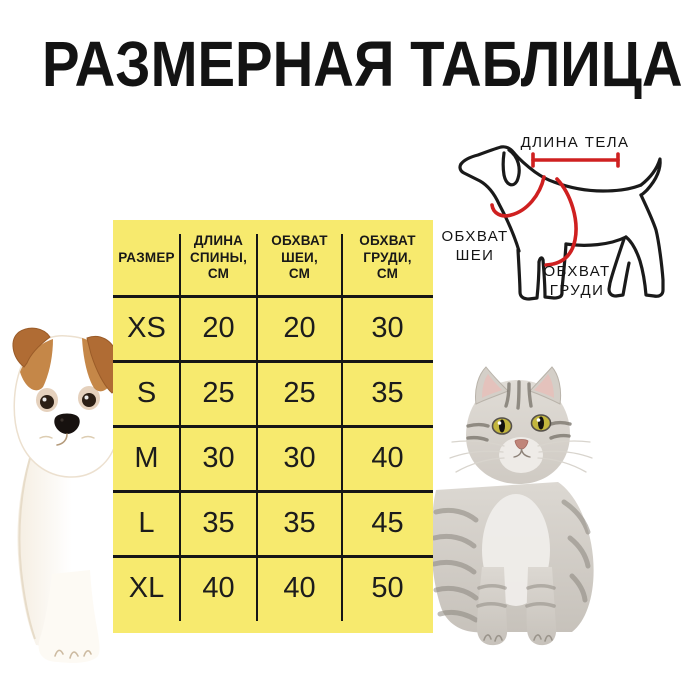 Image resolution: width=700 pixels, height=700 pixels. I want to click on size-table-value-cell: 45, so click(387, 523).